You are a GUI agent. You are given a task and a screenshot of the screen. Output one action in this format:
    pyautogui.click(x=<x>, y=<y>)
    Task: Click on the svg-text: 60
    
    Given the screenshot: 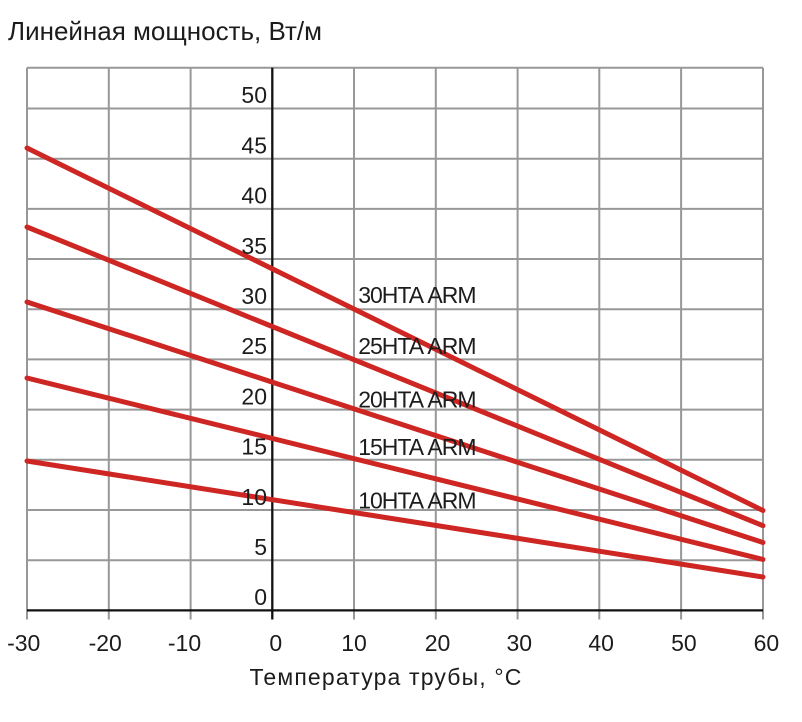 What is the action you would take?
    pyautogui.click(x=767, y=643)
    